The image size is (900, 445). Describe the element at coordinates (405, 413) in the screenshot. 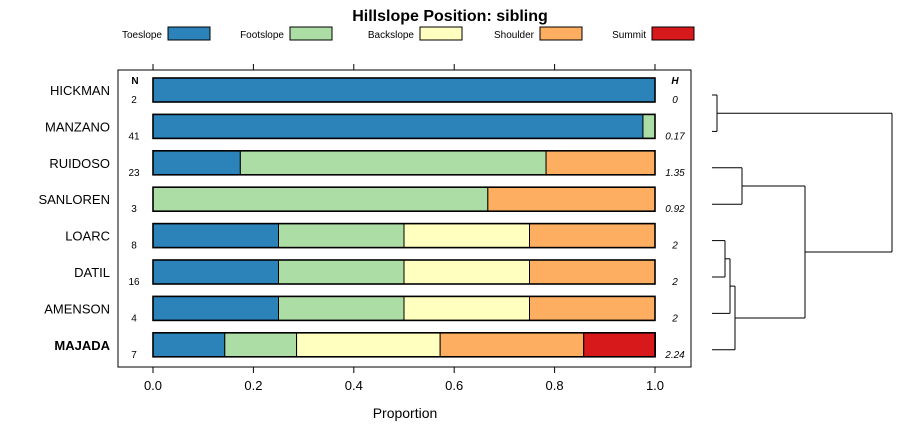

I see `x-axis-label: Proportion` at that location.